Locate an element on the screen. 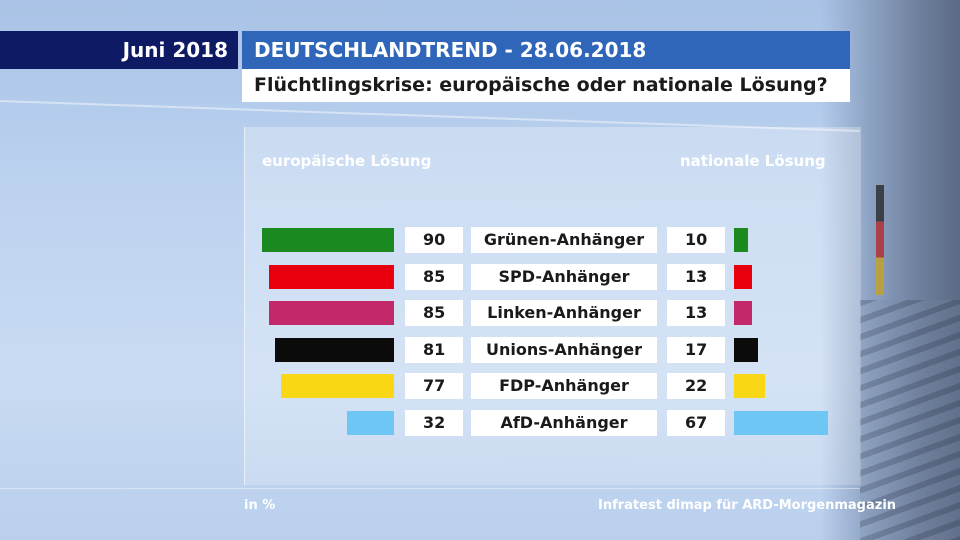 The height and width of the screenshot is (540, 960). category-label: Linken-Anhänger is located at coordinates (564, 313).